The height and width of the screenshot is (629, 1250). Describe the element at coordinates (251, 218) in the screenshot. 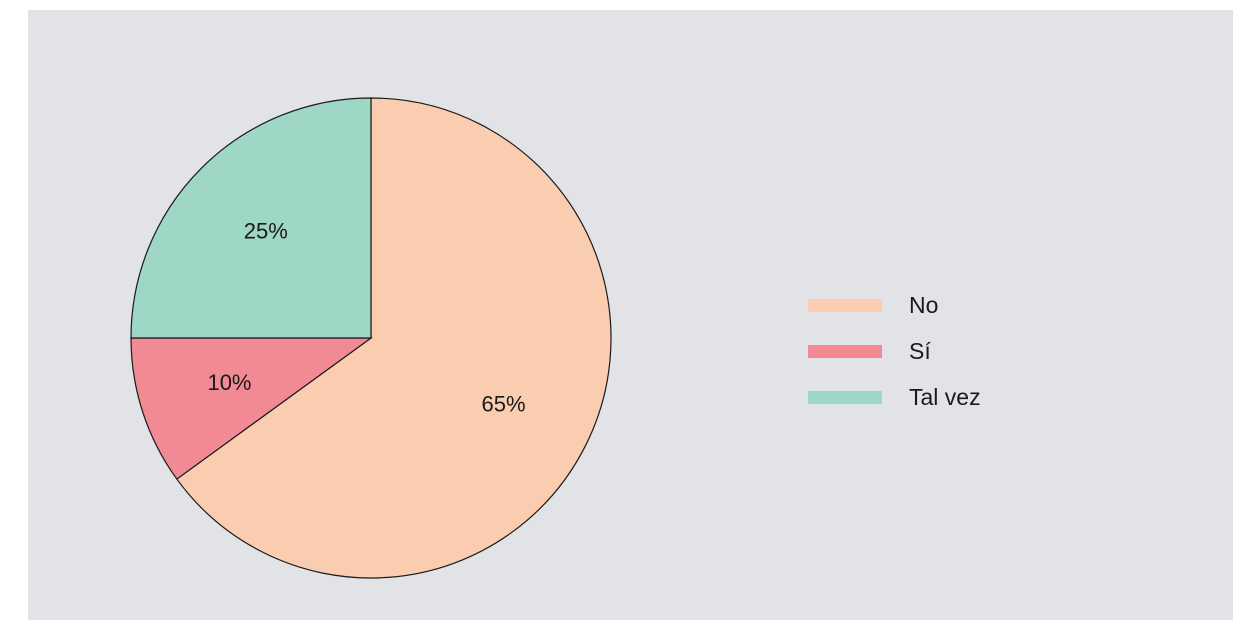

I see `pie-slice-tal-vez` at that location.